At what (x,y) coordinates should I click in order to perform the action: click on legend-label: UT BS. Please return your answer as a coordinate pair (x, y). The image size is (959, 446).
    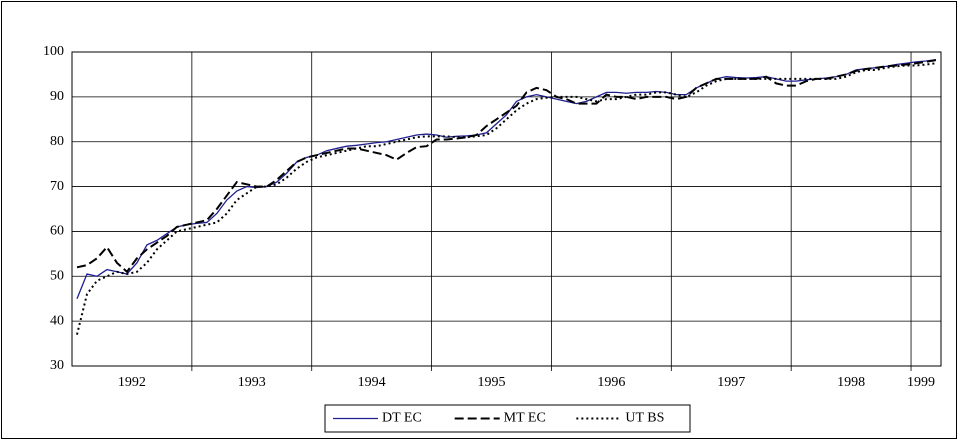
    Looking at the image, I should click on (644, 418).